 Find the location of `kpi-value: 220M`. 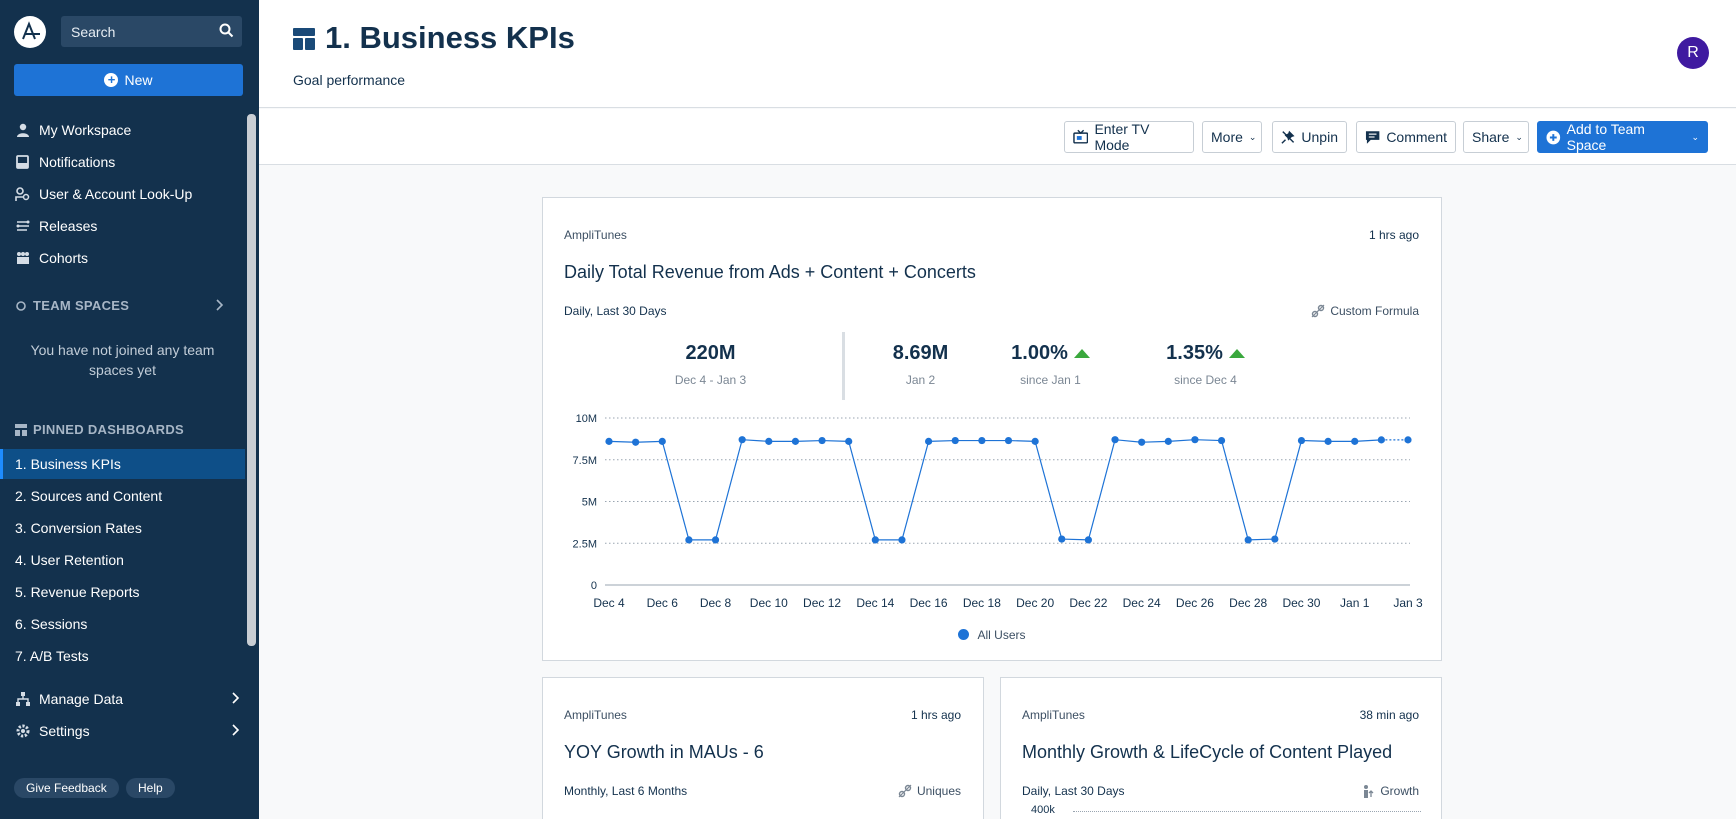

kpi-value: 220M is located at coordinates (710, 353).